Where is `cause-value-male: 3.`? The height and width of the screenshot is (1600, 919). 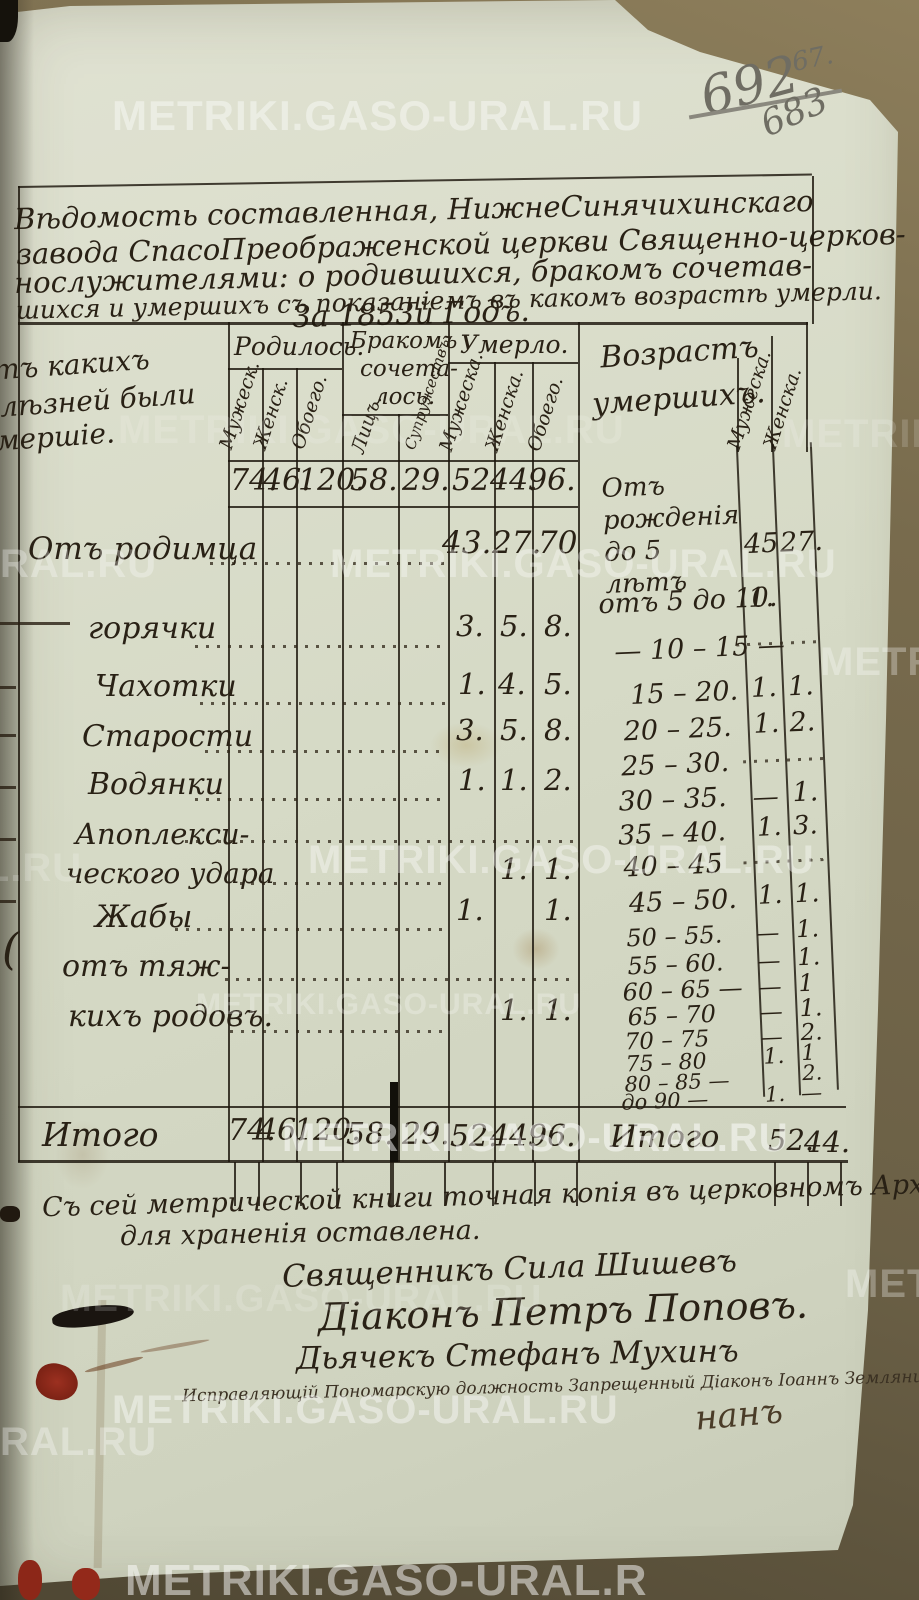
cause-value-male: 3. is located at coordinates (470, 626).